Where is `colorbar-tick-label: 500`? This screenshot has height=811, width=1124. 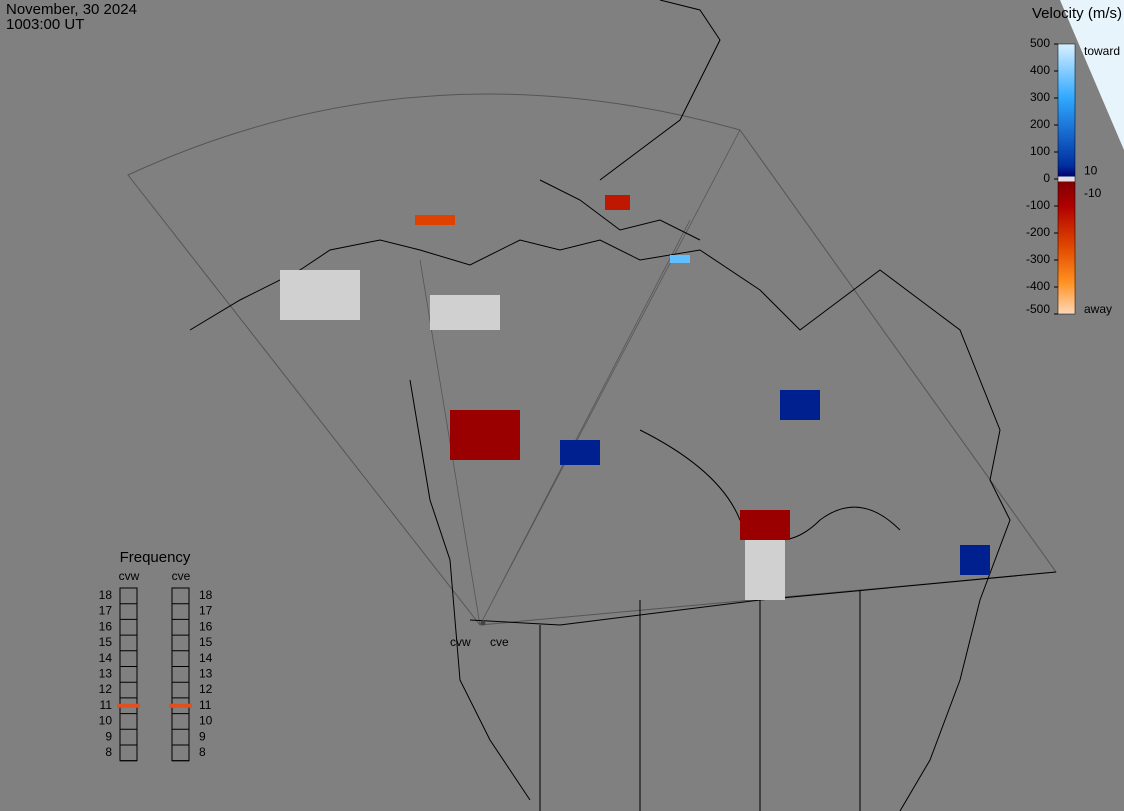 colorbar-tick-label: 500 is located at coordinates (1040, 43).